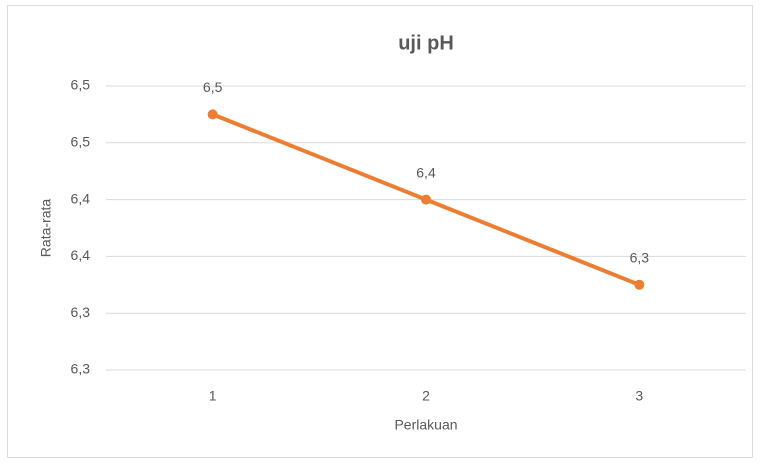  Describe the element at coordinates (213, 87) in the screenshot. I see `data-label: 6,5` at that location.